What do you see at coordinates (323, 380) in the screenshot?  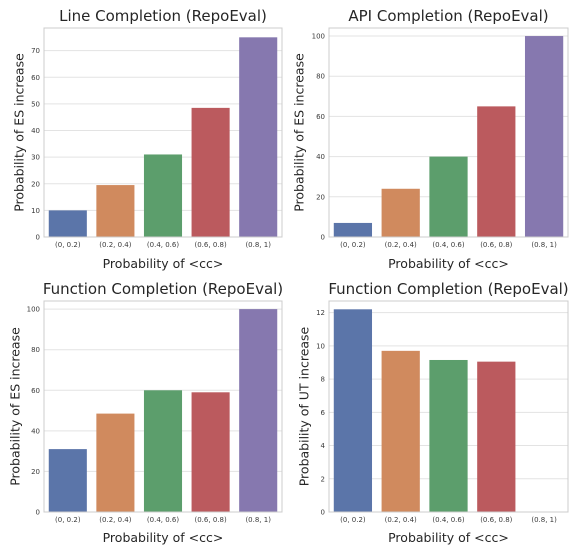 I see `y-tick-label: 8` at bounding box center [323, 380].